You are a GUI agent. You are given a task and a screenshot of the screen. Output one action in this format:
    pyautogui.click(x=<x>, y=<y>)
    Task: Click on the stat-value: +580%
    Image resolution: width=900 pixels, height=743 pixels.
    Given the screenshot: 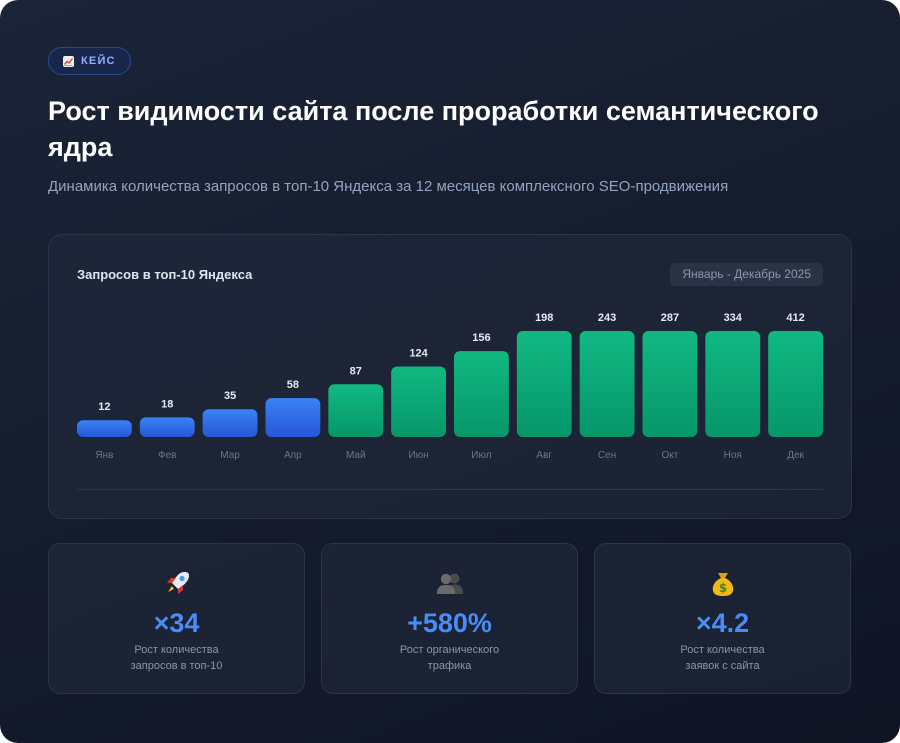 What is the action you would take?
    pyautogui.click(x=449, y=623)
    